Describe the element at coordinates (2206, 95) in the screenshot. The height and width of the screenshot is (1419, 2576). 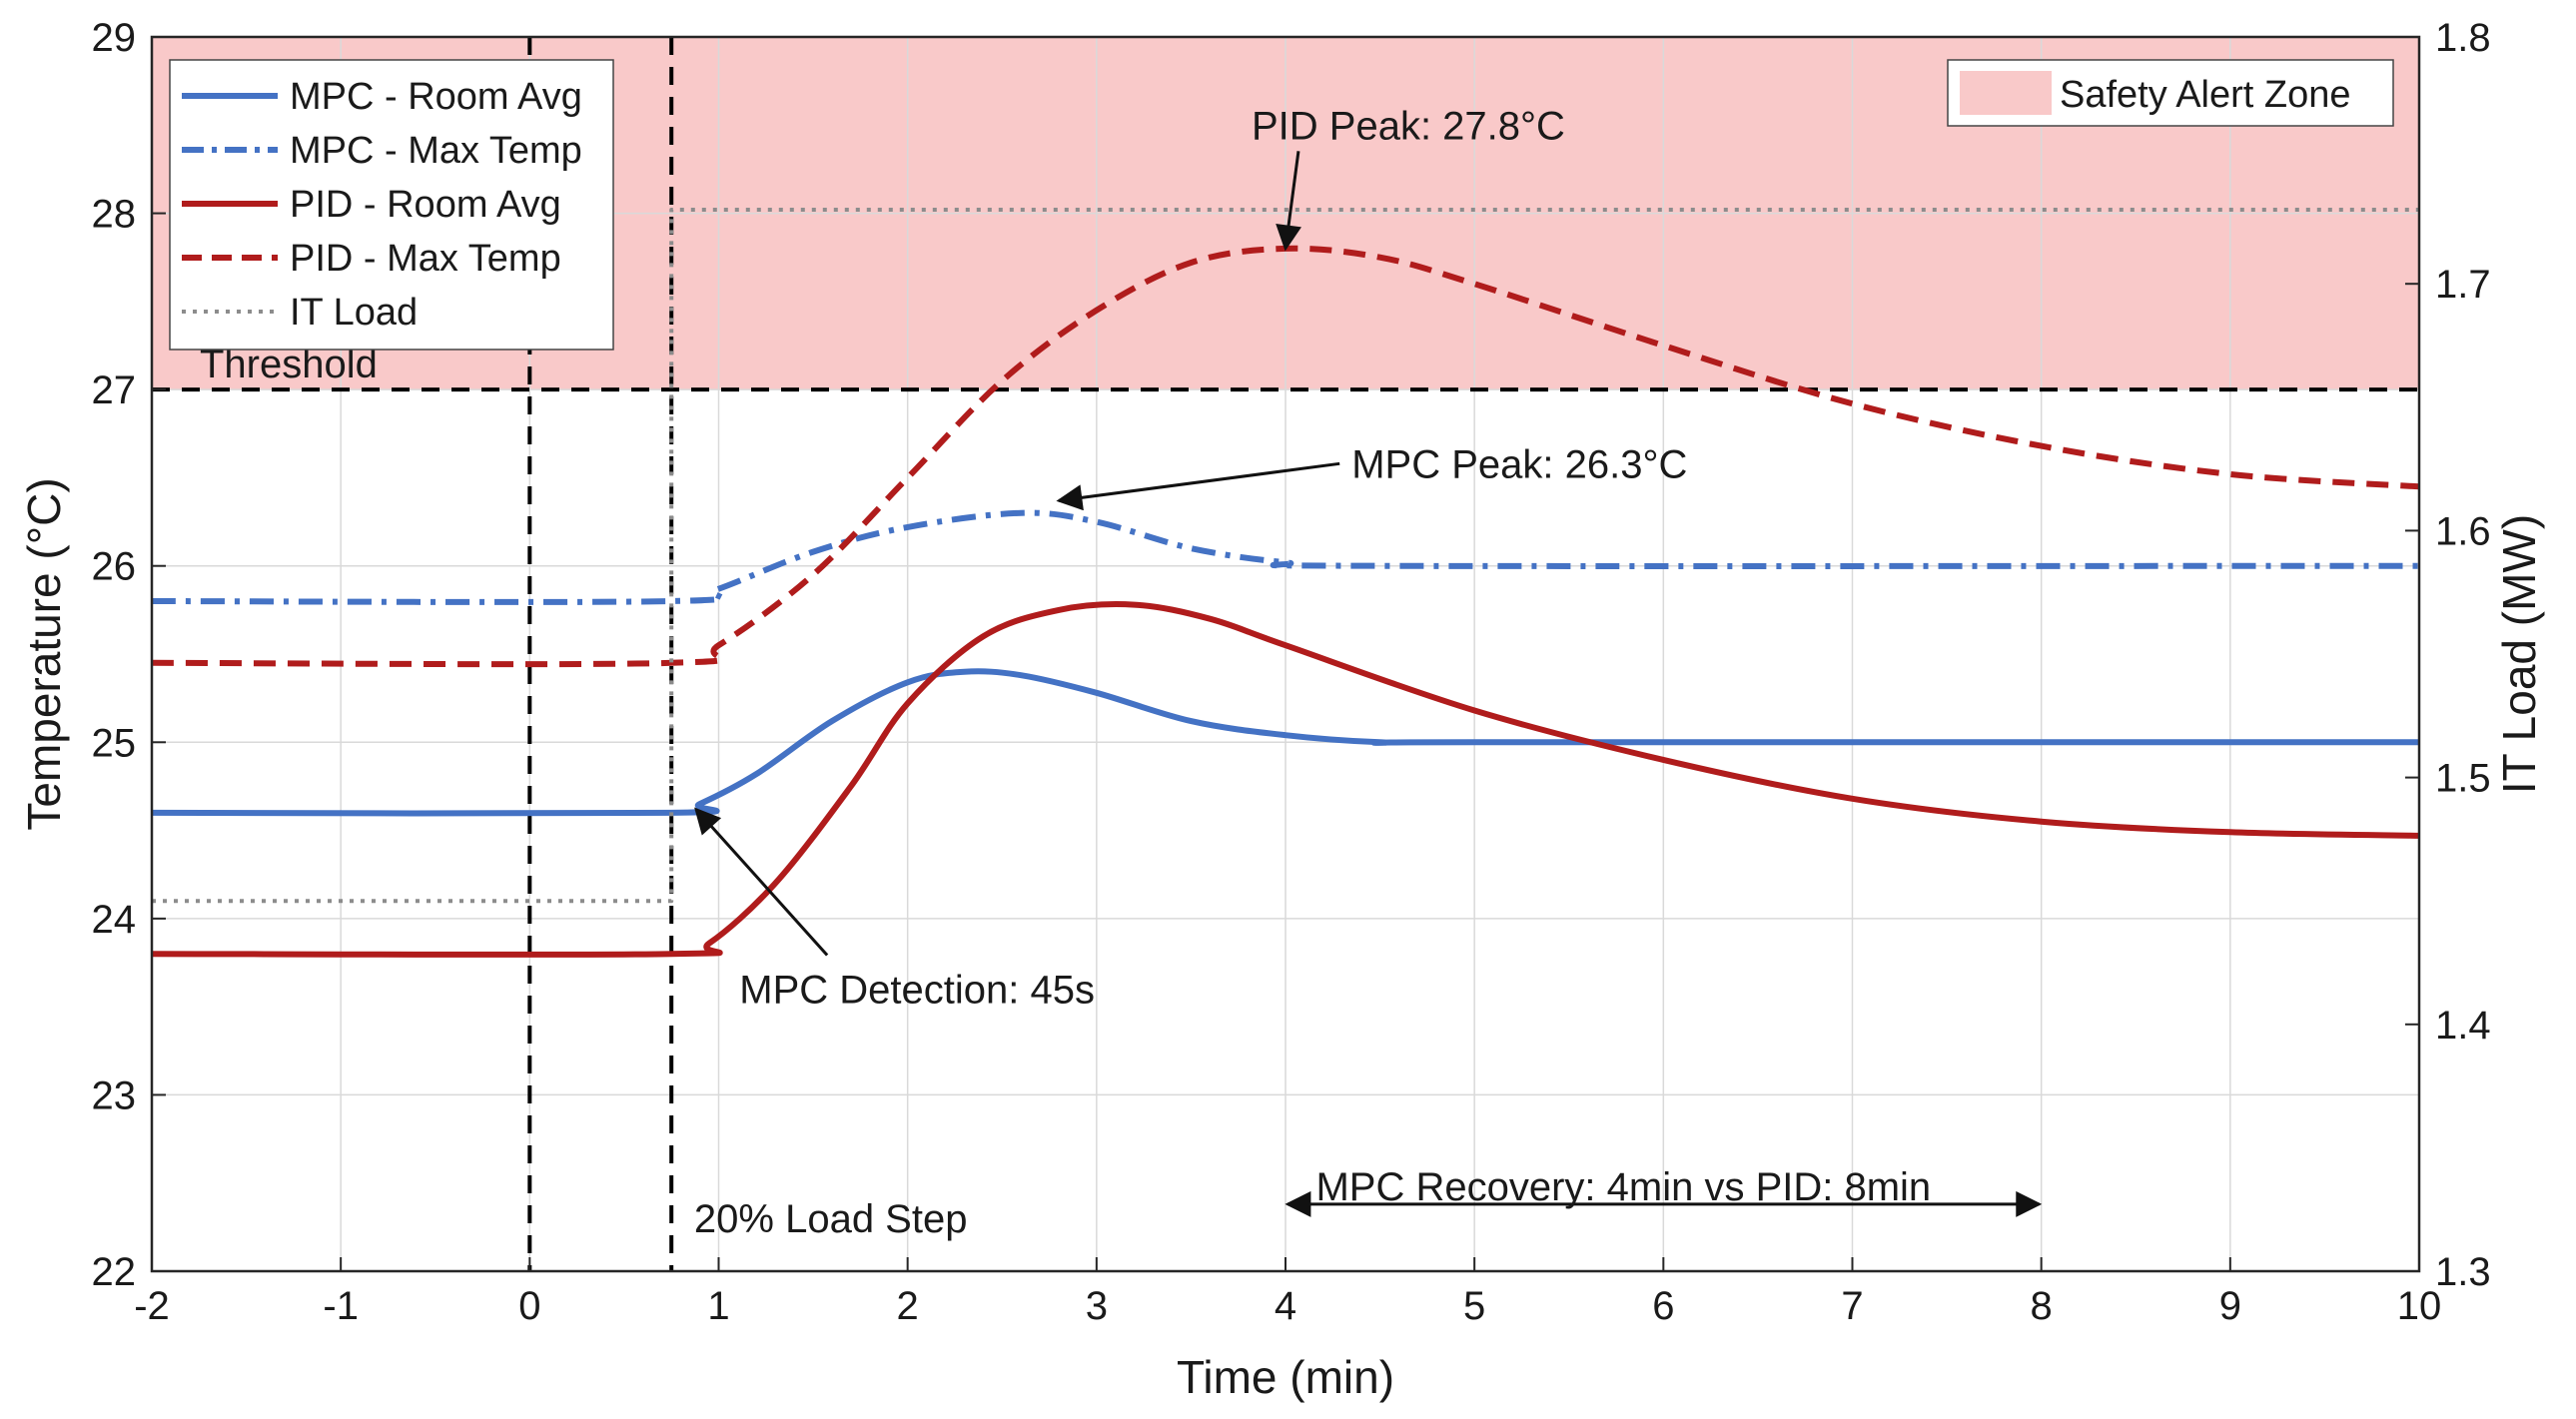
I see `safety-zone-label: Safety Alert Zone` at that location.